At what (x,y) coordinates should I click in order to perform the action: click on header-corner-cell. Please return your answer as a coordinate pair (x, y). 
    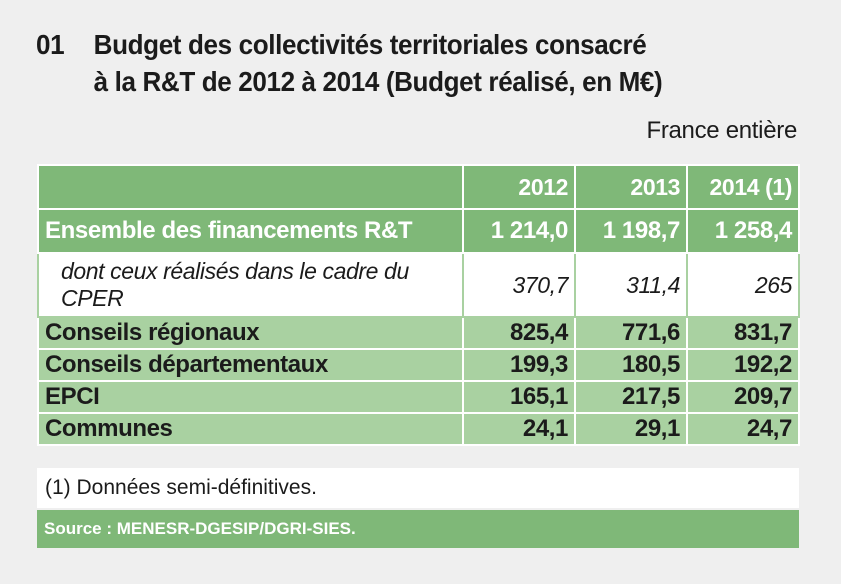
    Looking at the image, I should click on (250, 187).